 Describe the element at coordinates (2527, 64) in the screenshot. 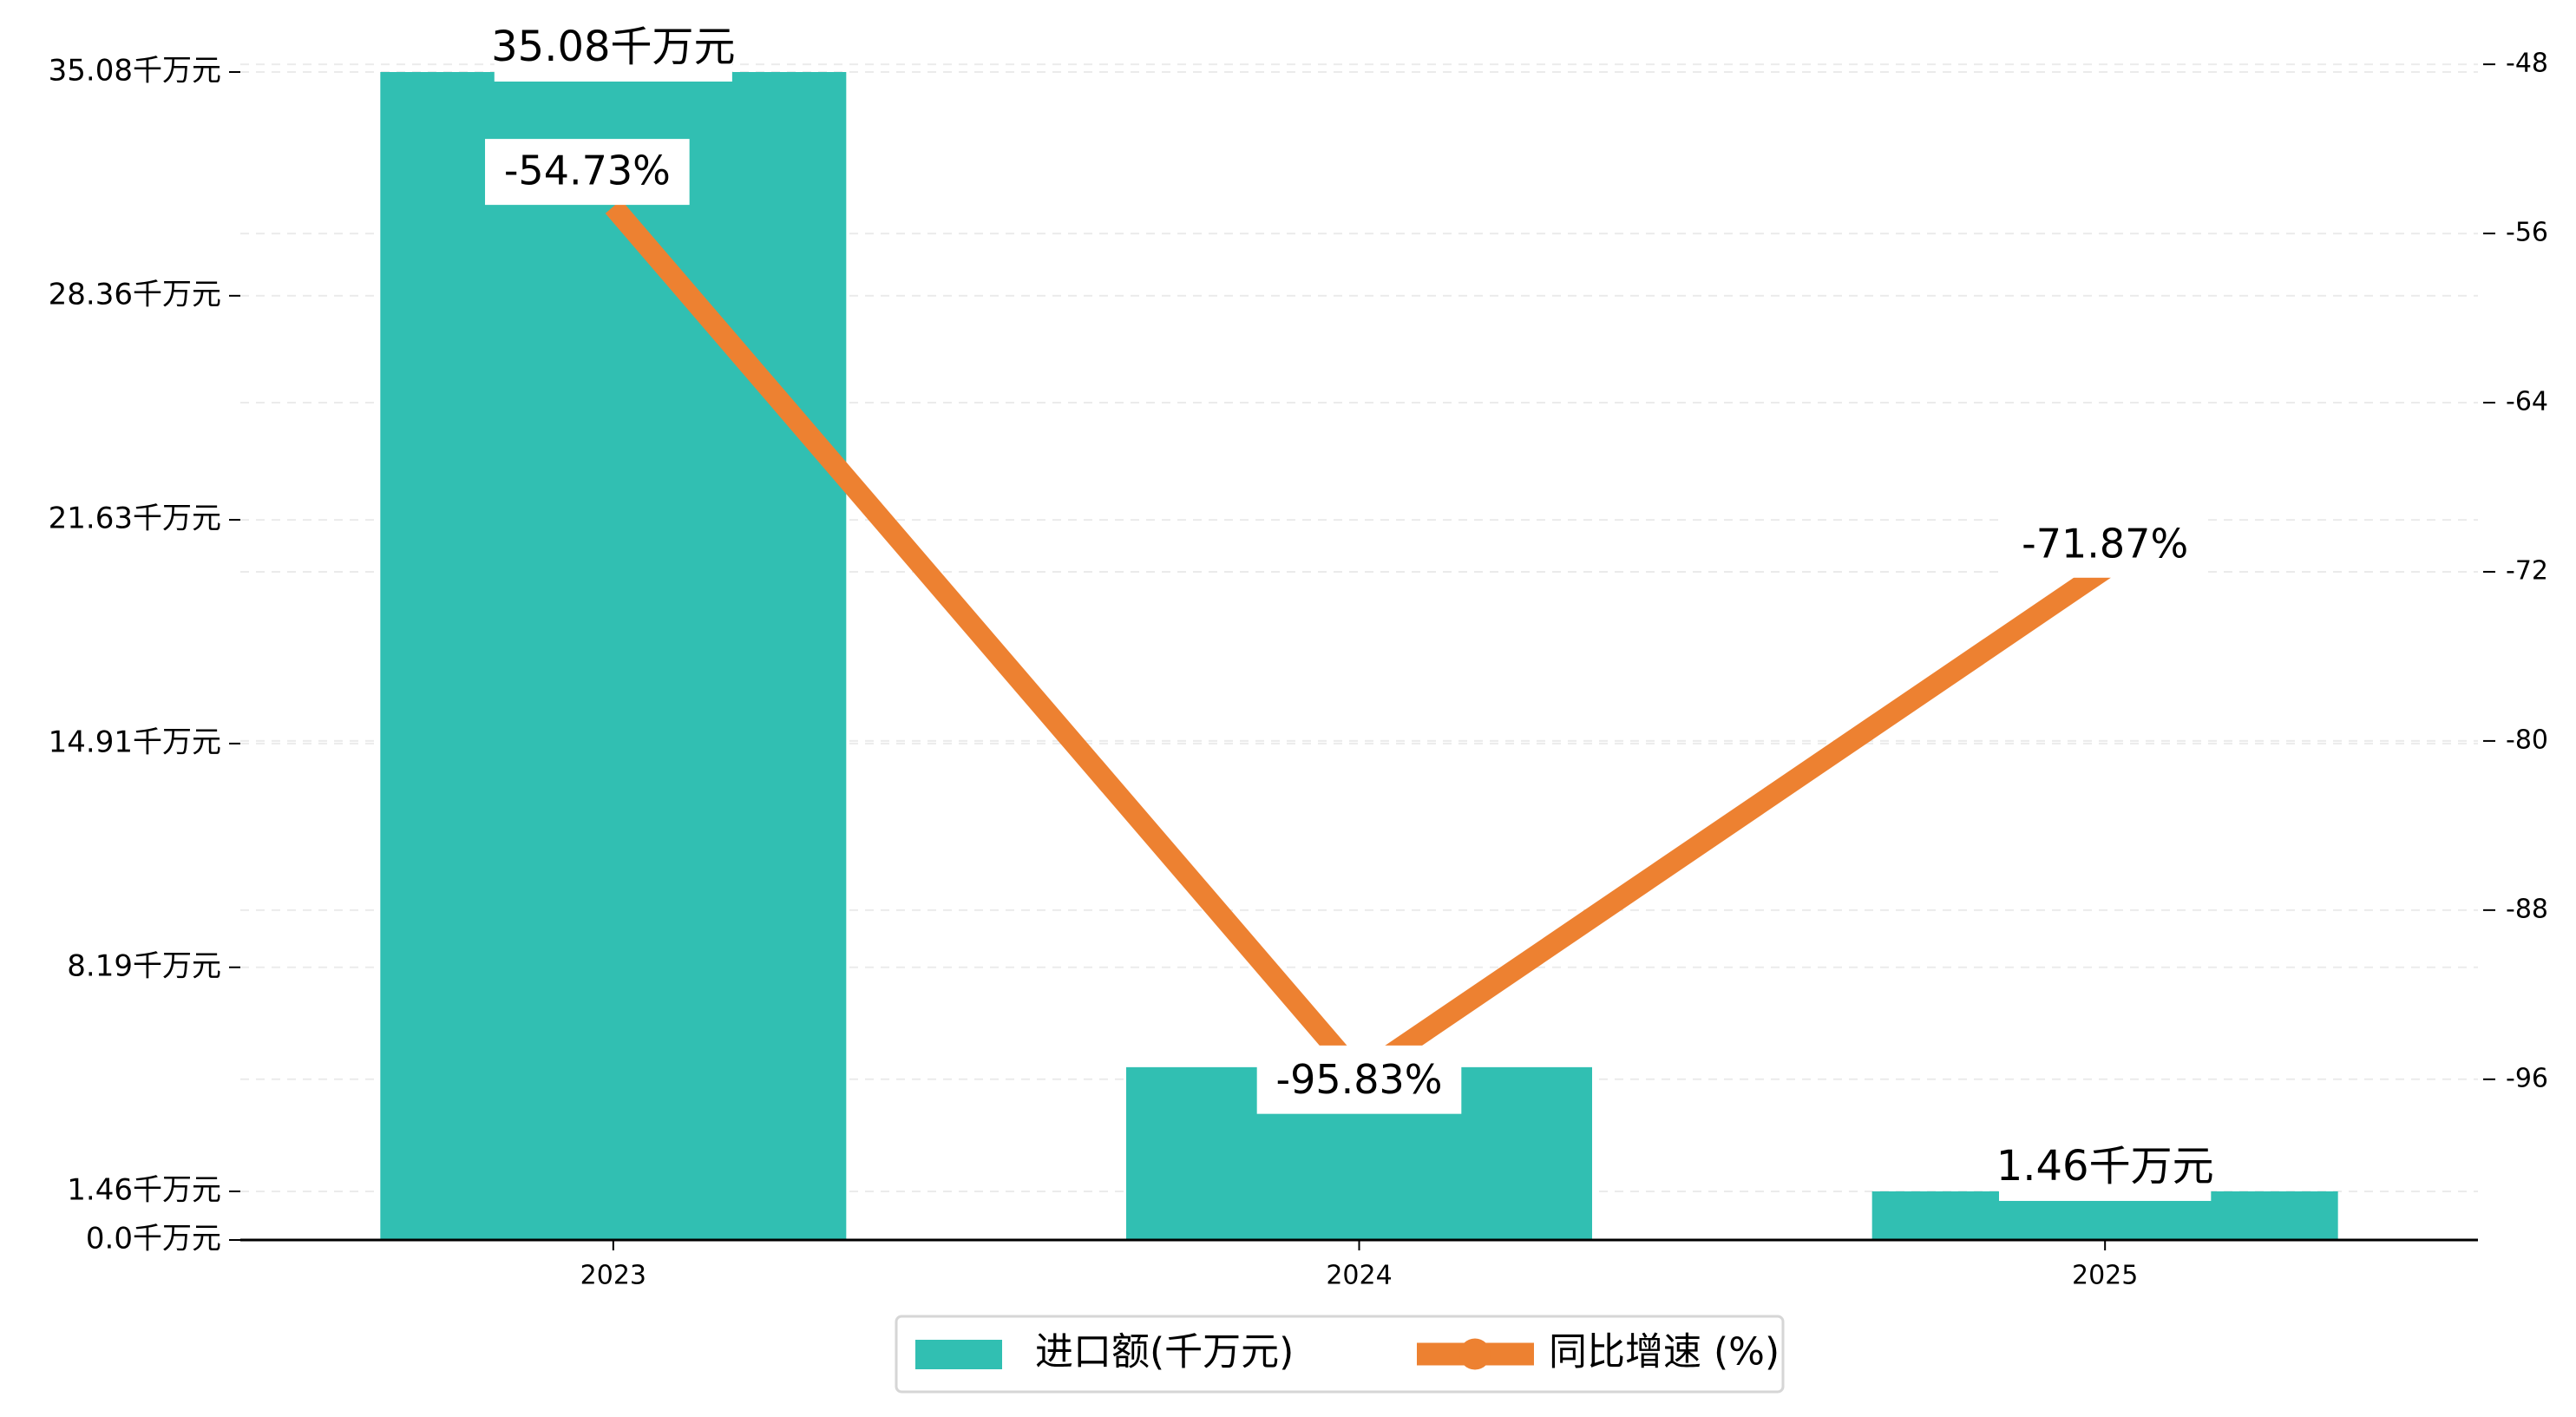

I see `y-right-tick-label: -48` at that location.